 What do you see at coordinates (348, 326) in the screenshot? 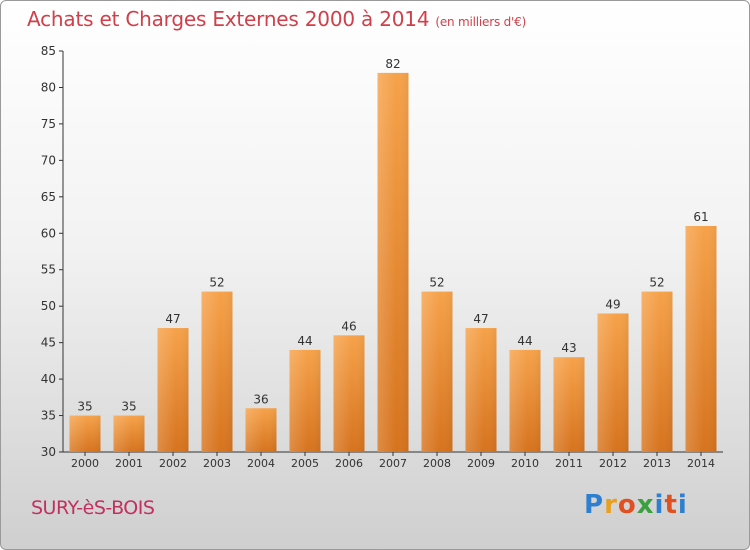
I see `bar-value-label: 46` at bounding box center [348, 326].